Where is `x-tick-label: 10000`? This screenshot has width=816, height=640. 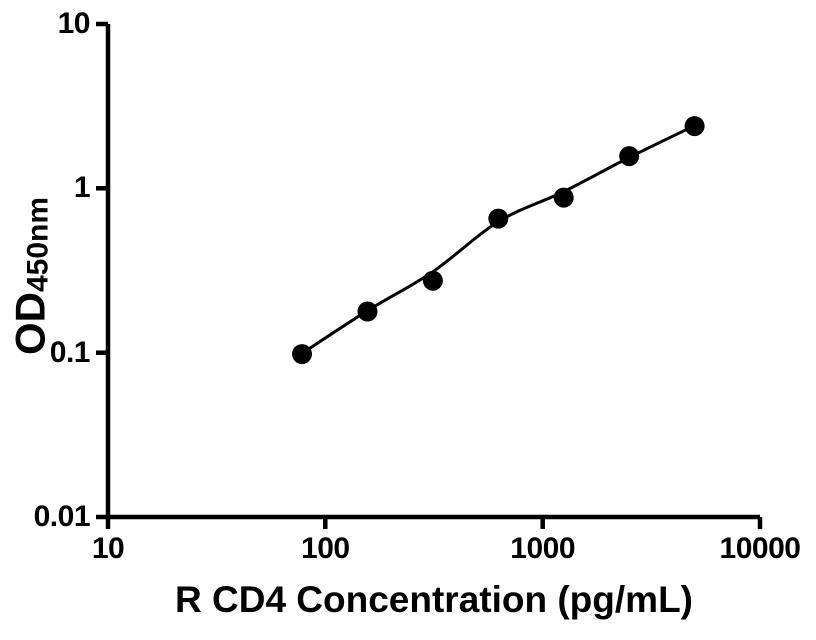 x-tick-label: 10000 is located at coordinates (760, 548).